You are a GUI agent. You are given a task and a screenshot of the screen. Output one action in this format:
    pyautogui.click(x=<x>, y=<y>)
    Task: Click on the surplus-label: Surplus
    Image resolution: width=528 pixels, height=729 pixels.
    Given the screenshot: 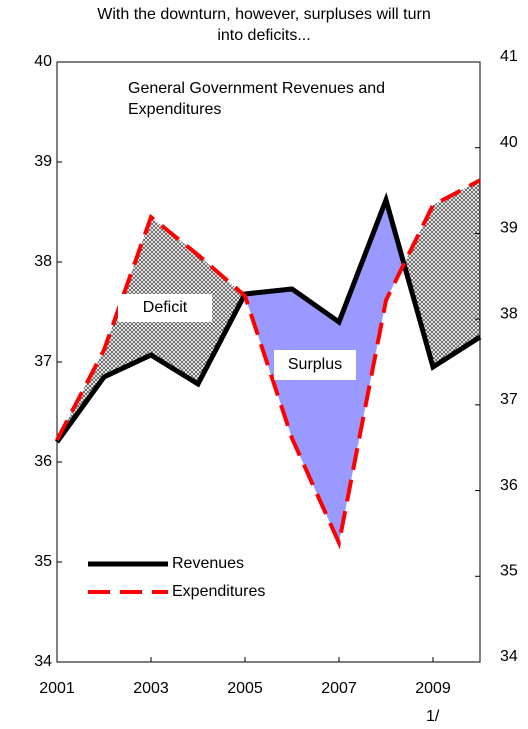 What is the action you would take?
    pyautogui.click(x=315, y=365)
    